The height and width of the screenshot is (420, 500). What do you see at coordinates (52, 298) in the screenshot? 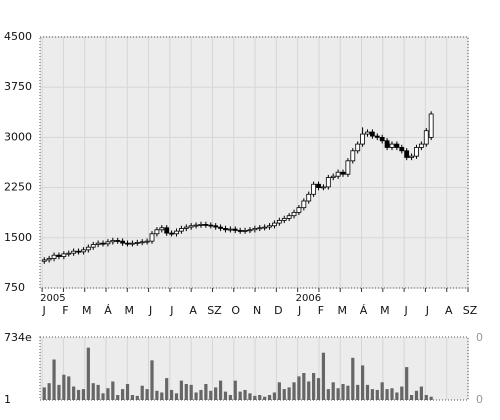
I see `year-label: 2005` at bounding box center [52, 298].